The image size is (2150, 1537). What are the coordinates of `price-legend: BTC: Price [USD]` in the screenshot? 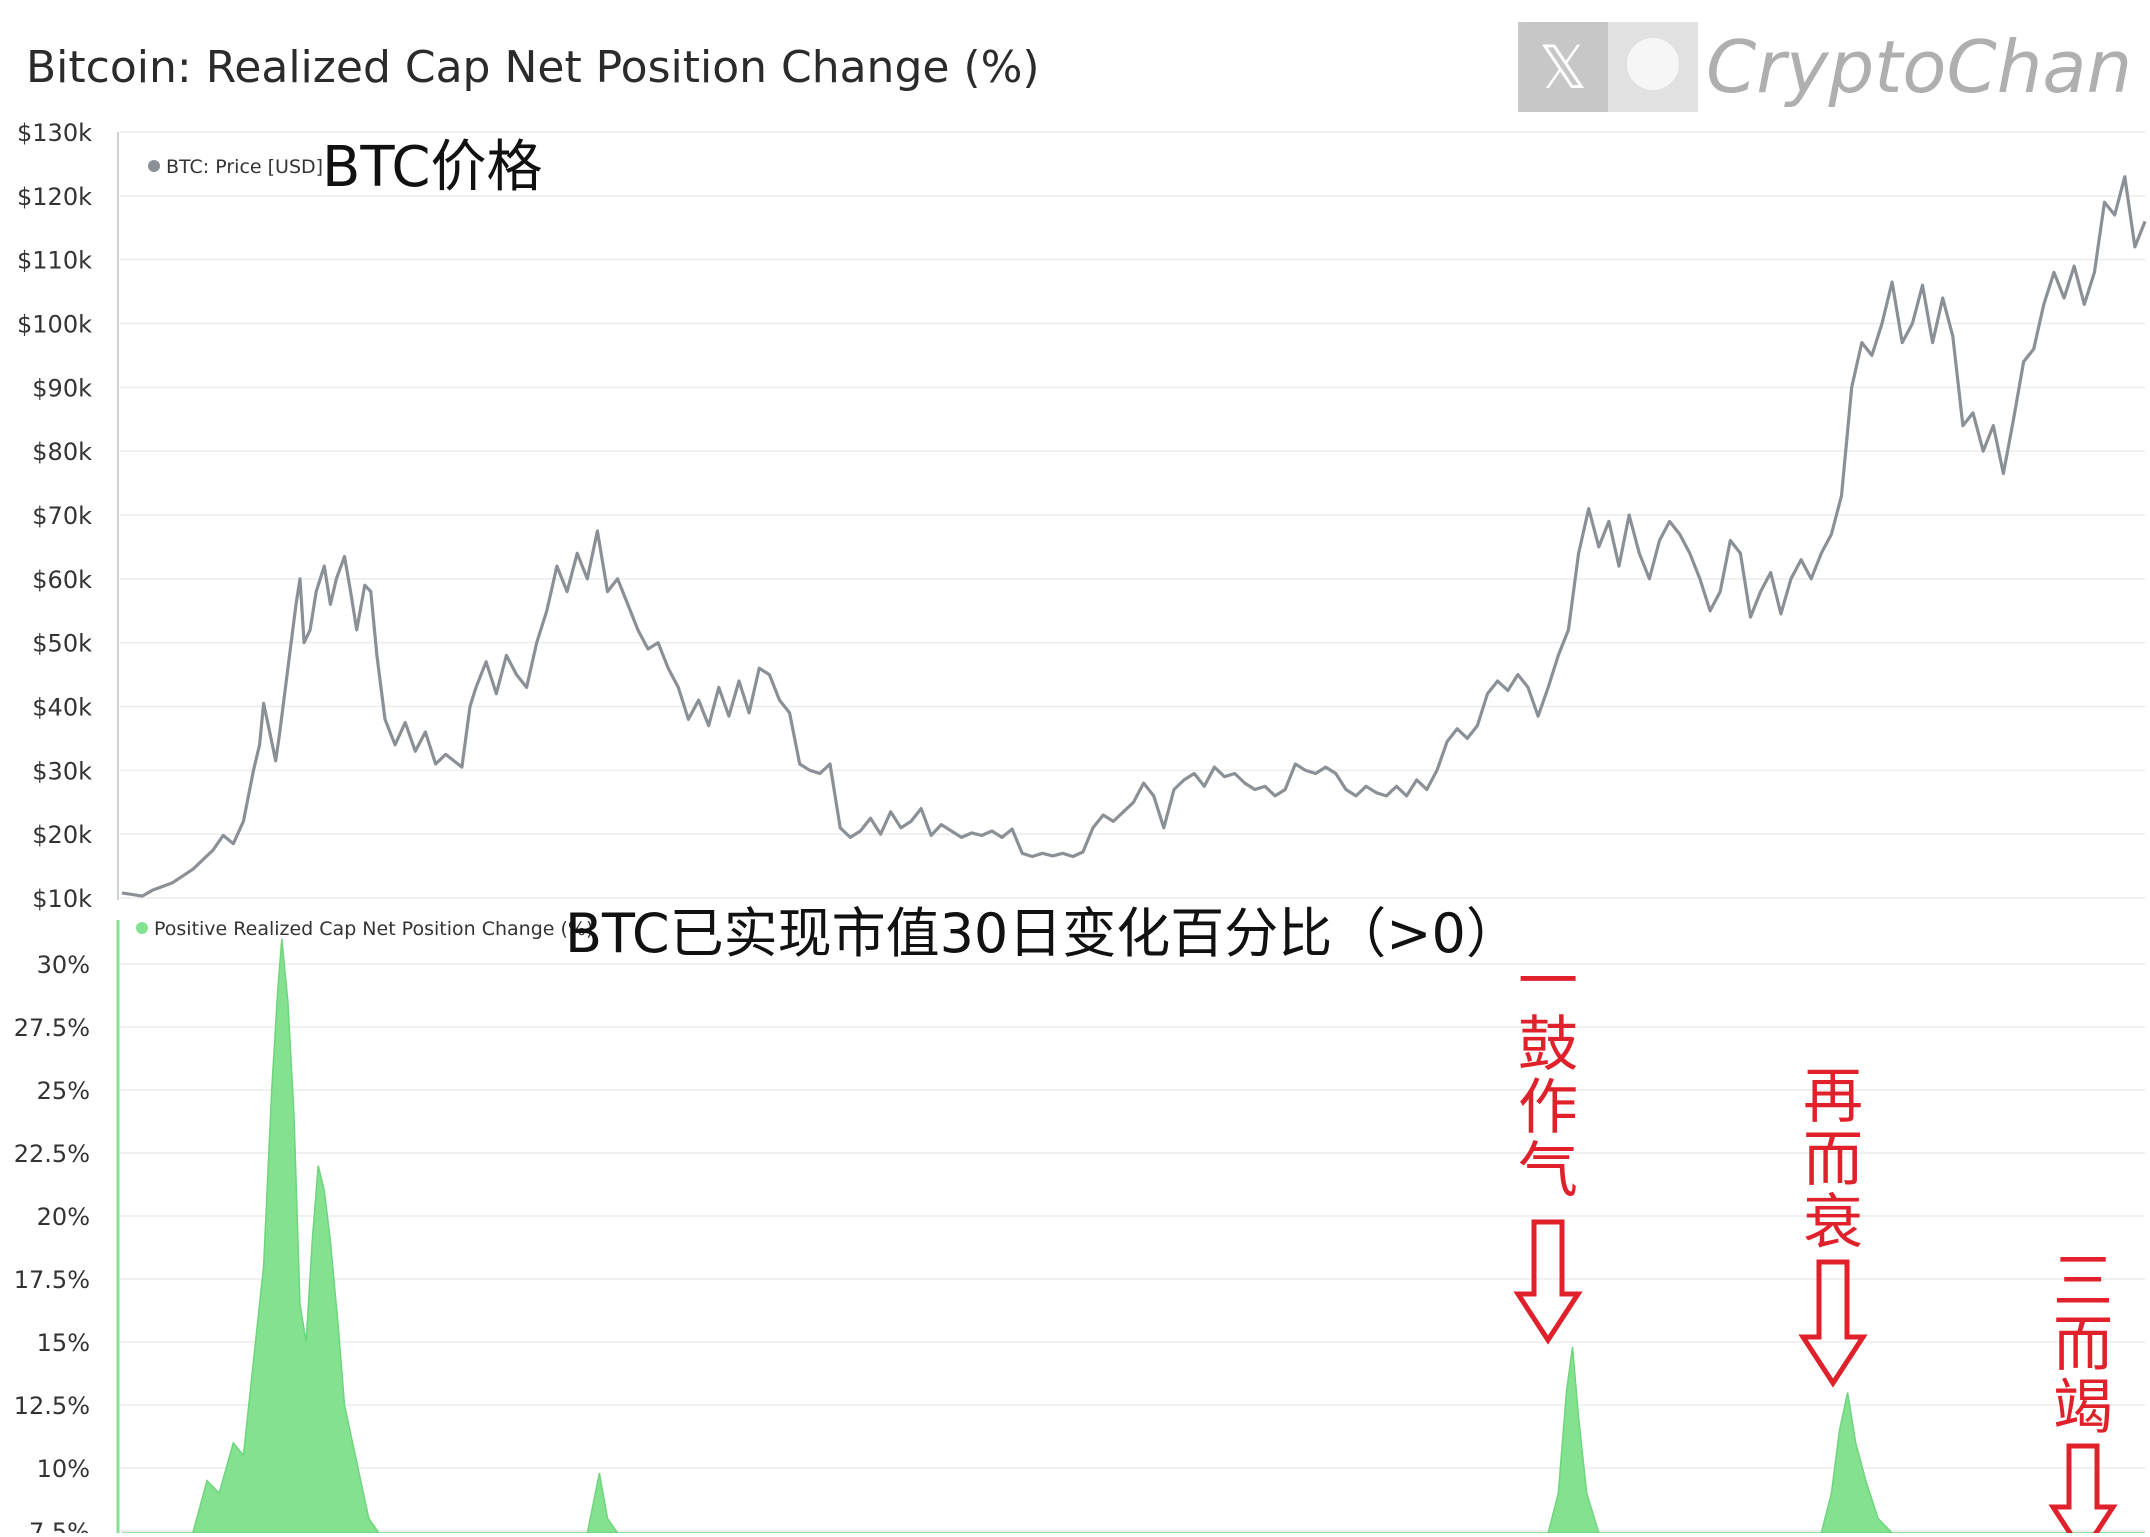 It's located at (235, 167).